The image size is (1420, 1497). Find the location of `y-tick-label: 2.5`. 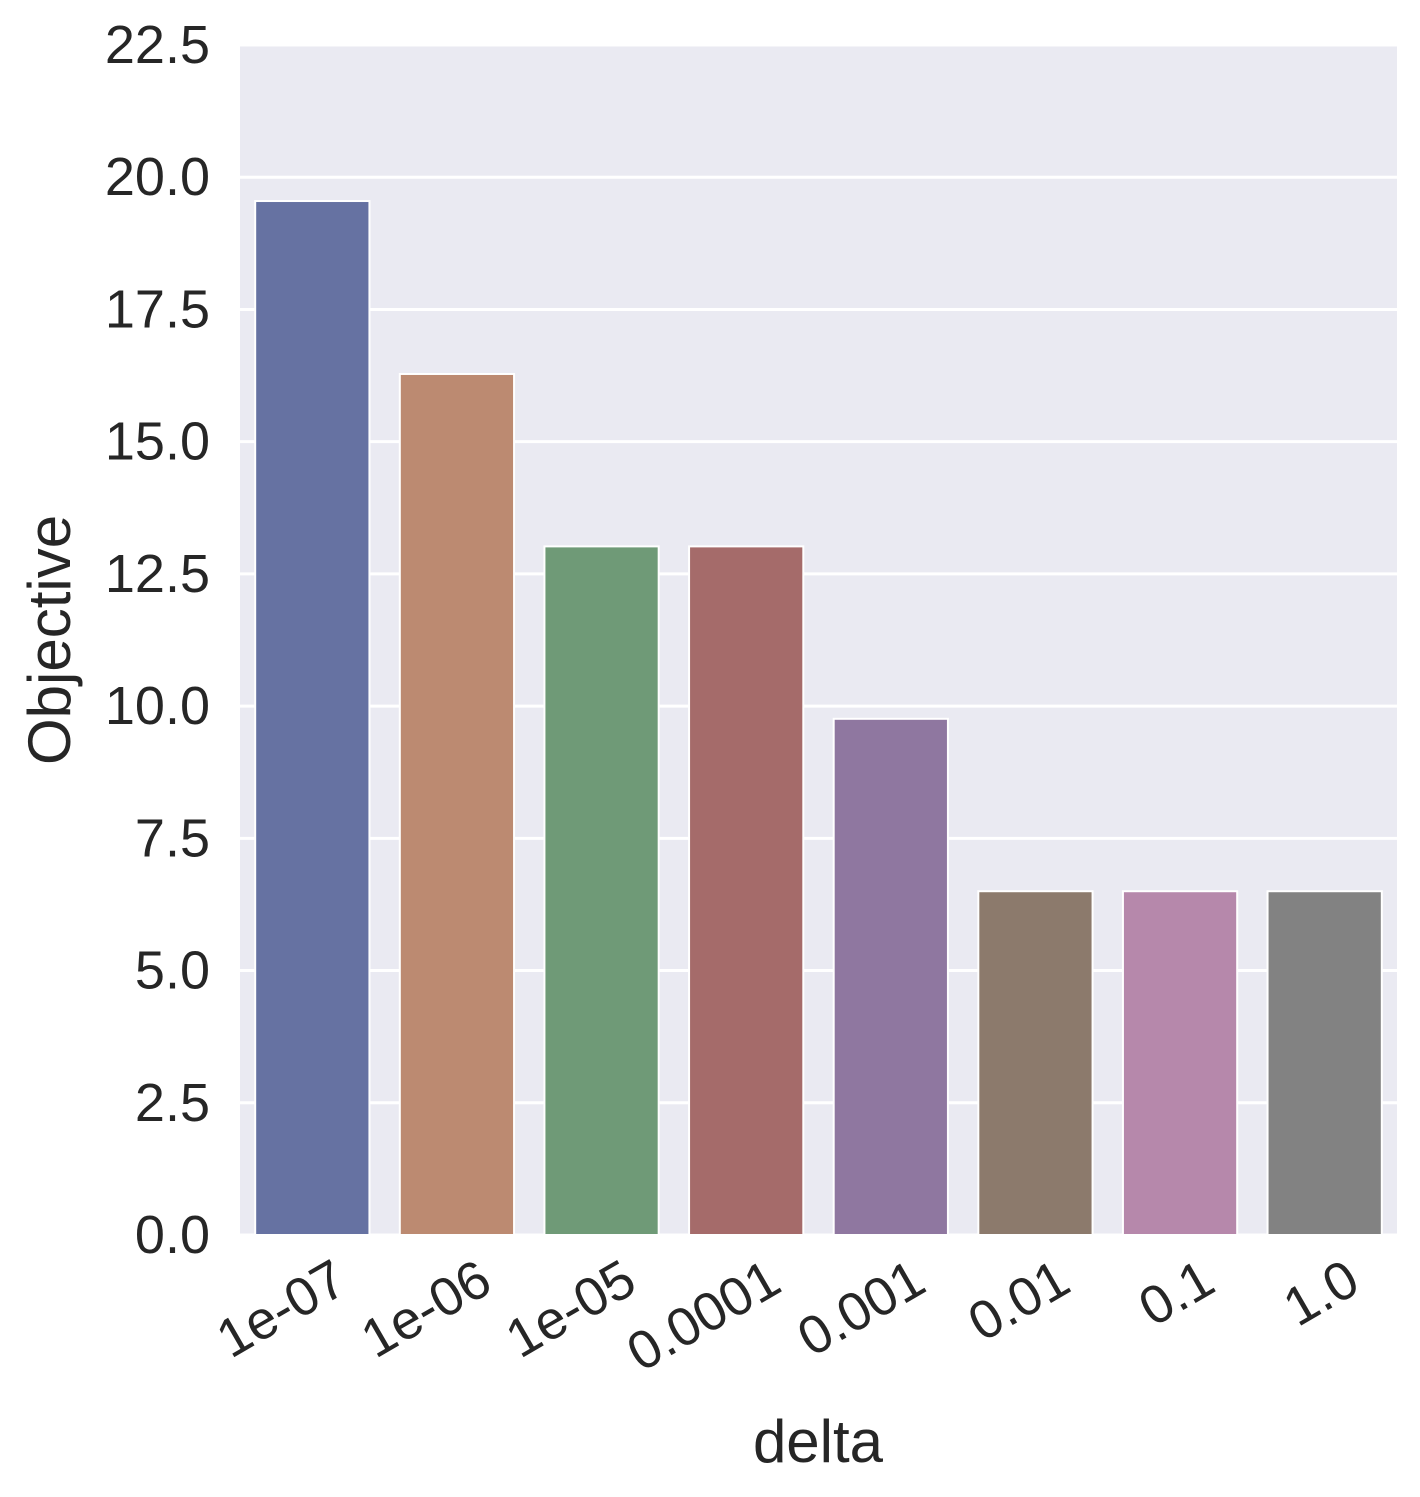

y-tick-label: 2.5 is located at coordinates (172, 1103).